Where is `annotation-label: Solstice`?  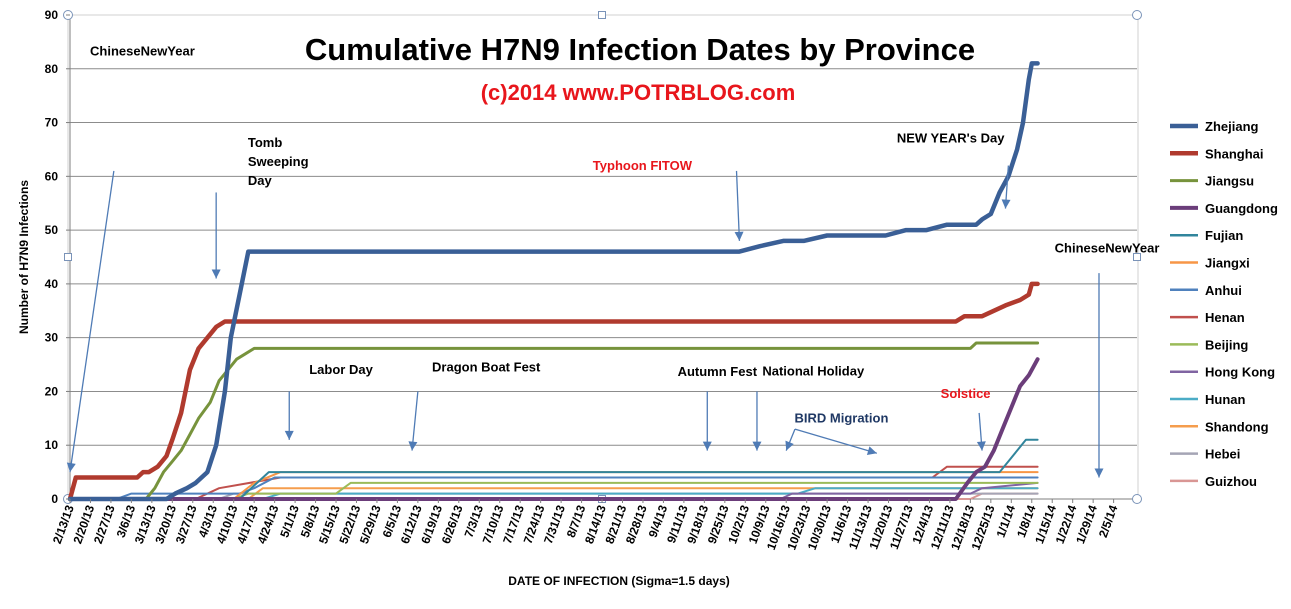 annotation-label: Solstice is located at coordinates (966, 393).